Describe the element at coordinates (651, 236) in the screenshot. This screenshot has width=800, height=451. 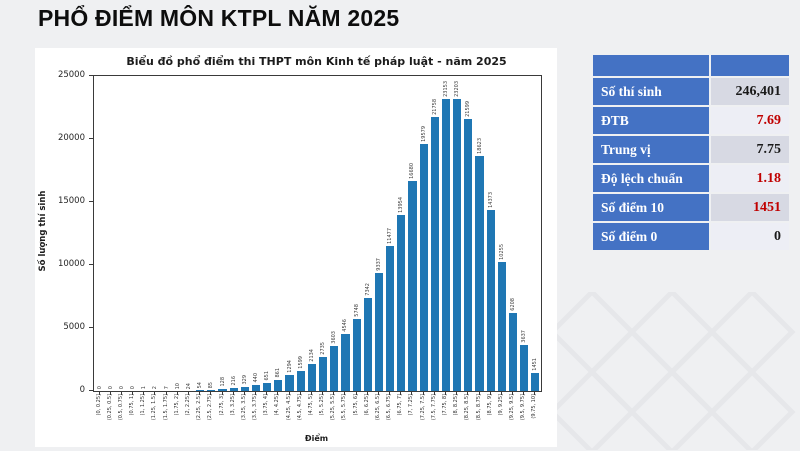
I see `stats-row-label: Số điểm 0` at that location.